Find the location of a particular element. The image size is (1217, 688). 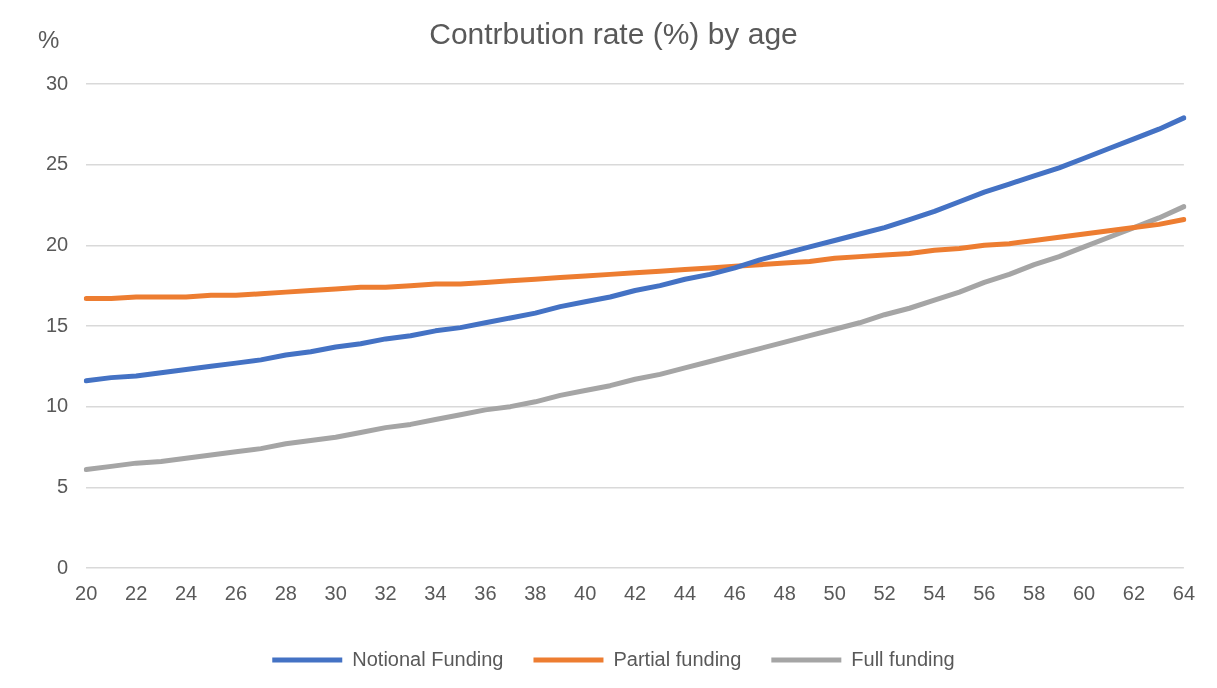

x-tick-label: 38 is located at coordinates (535, 592).